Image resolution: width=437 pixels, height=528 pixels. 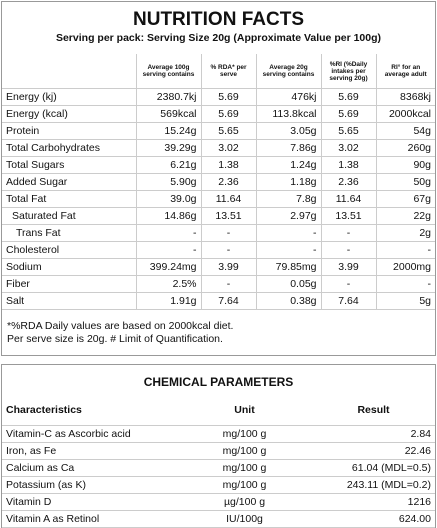 I want to click on cell: 3.05g, so click(x=288, y=131).